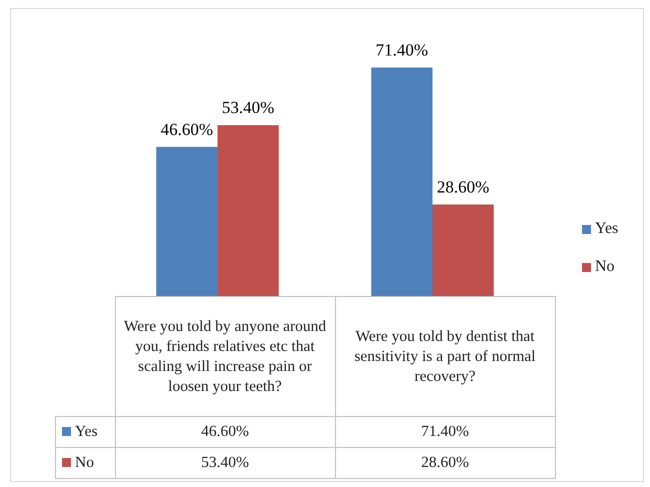 This screenshot has width=650, height=487. What do you see at coordinates (606, 228) in the screenshot?
I see `text: Yes` at bounding box center [606, 228].